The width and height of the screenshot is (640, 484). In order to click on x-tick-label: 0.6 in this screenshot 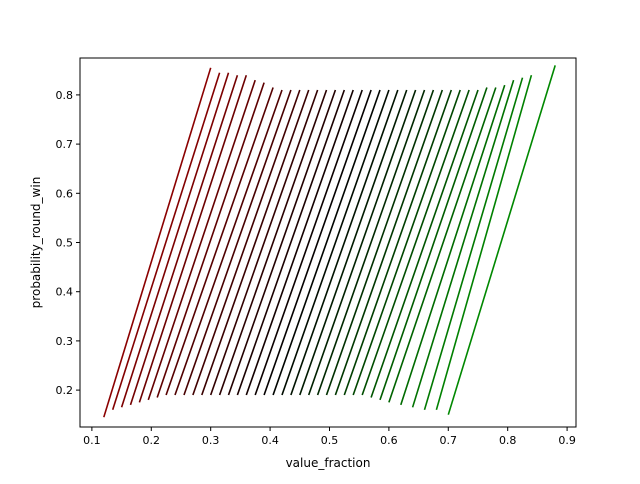, I will do `click(389, 440)`.